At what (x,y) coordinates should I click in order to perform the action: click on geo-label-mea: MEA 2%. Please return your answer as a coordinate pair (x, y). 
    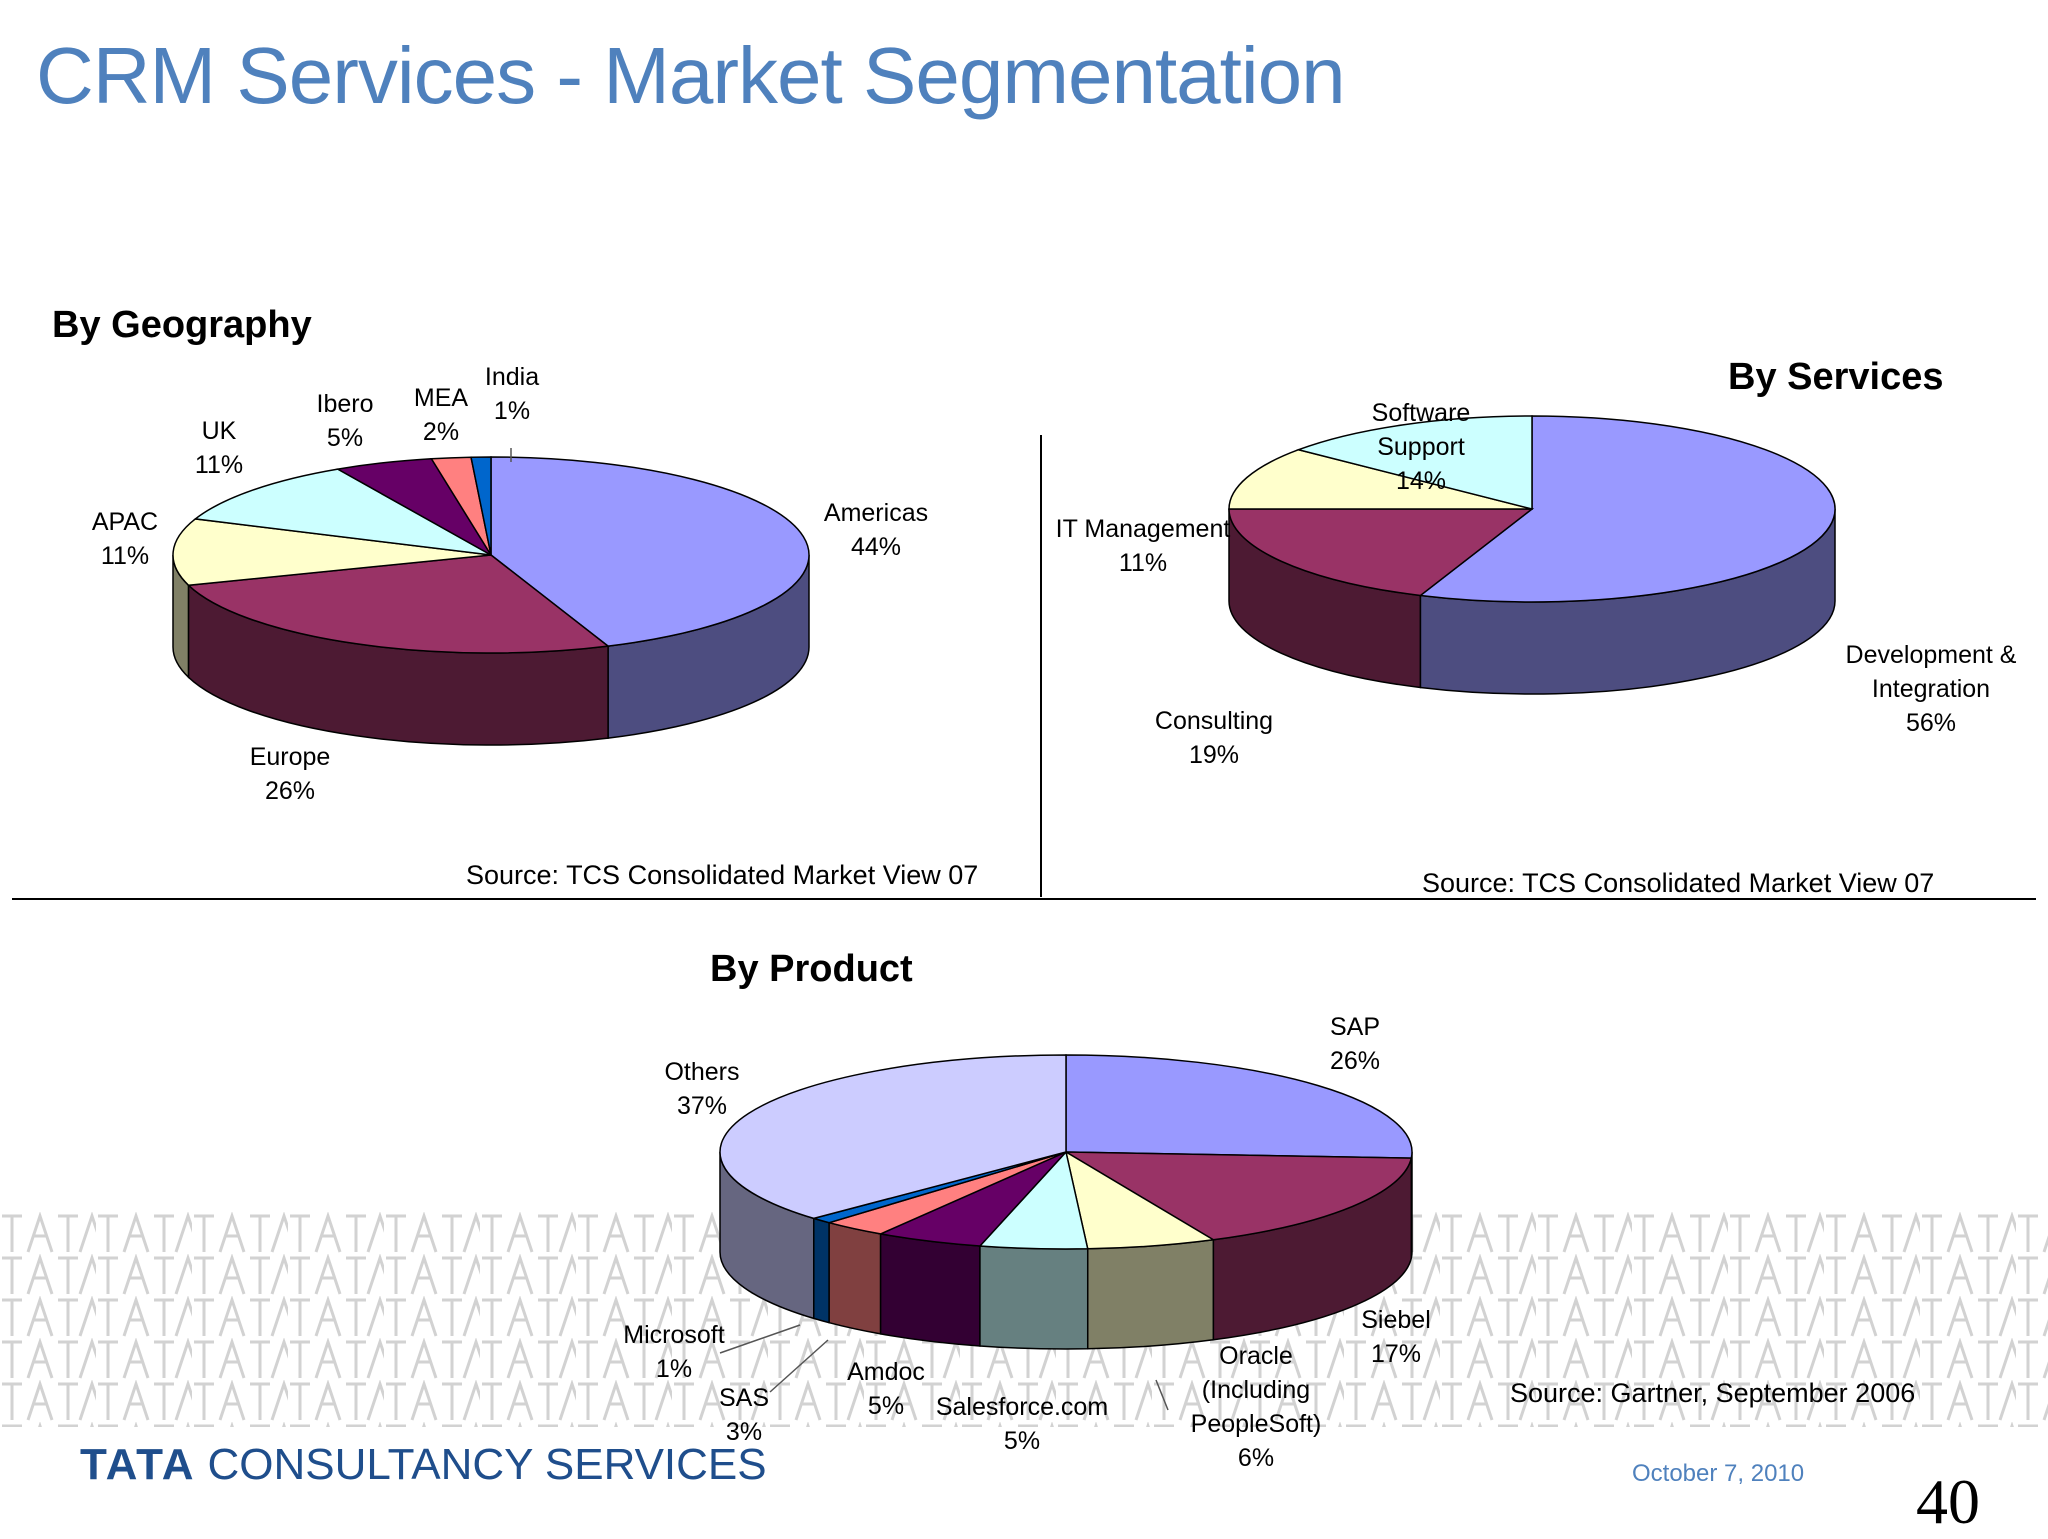
    Looking at the image, I should click on (441, 415).